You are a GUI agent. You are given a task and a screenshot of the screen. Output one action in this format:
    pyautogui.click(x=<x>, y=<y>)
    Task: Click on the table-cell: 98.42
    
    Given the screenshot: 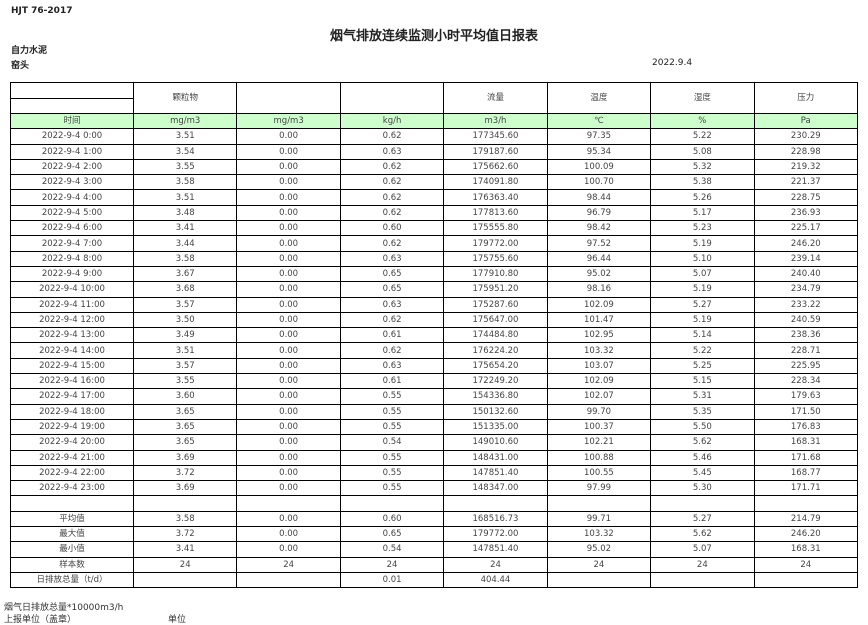 What is the action you would take?
    pyautogui.click(x=599, y=228)
    